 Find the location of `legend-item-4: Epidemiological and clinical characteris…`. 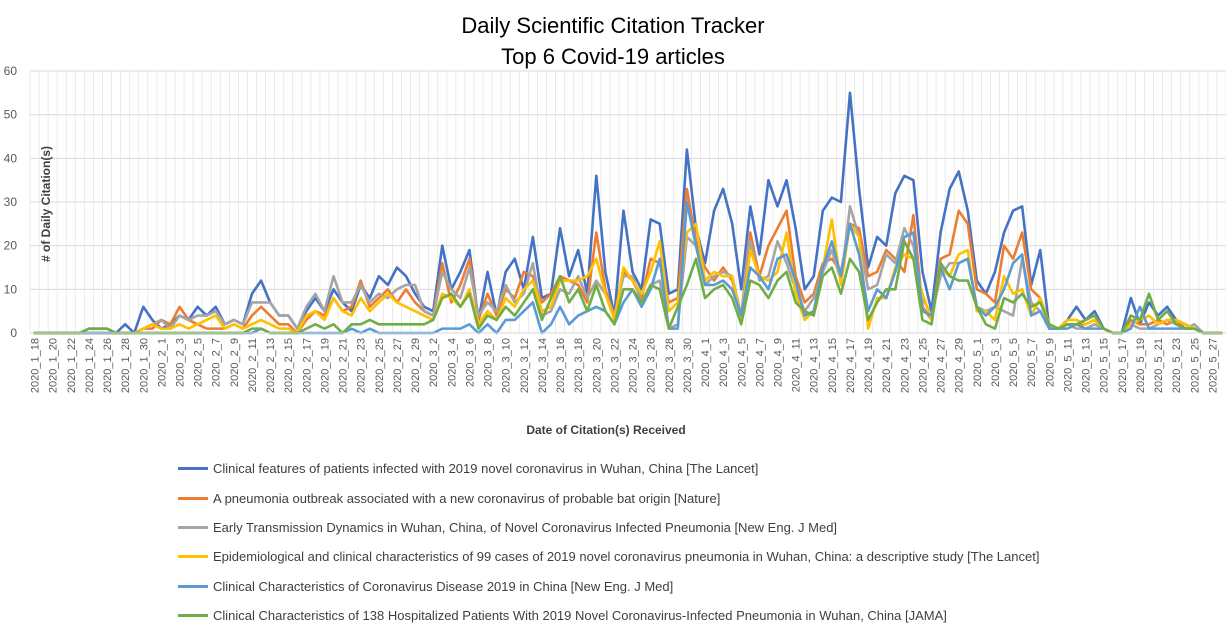

legend-item-4: Epidemiological and clinical characteris… is located at coordinates (608, 556).